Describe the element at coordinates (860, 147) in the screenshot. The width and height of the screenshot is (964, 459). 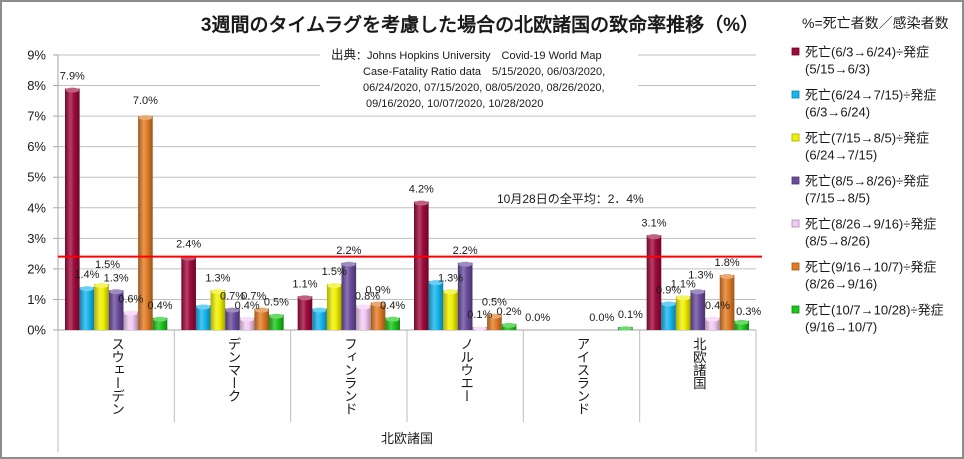
I see `legend-item: 死亡(7/15→8/5)÷発症 (6/24→7/15)` at that location.